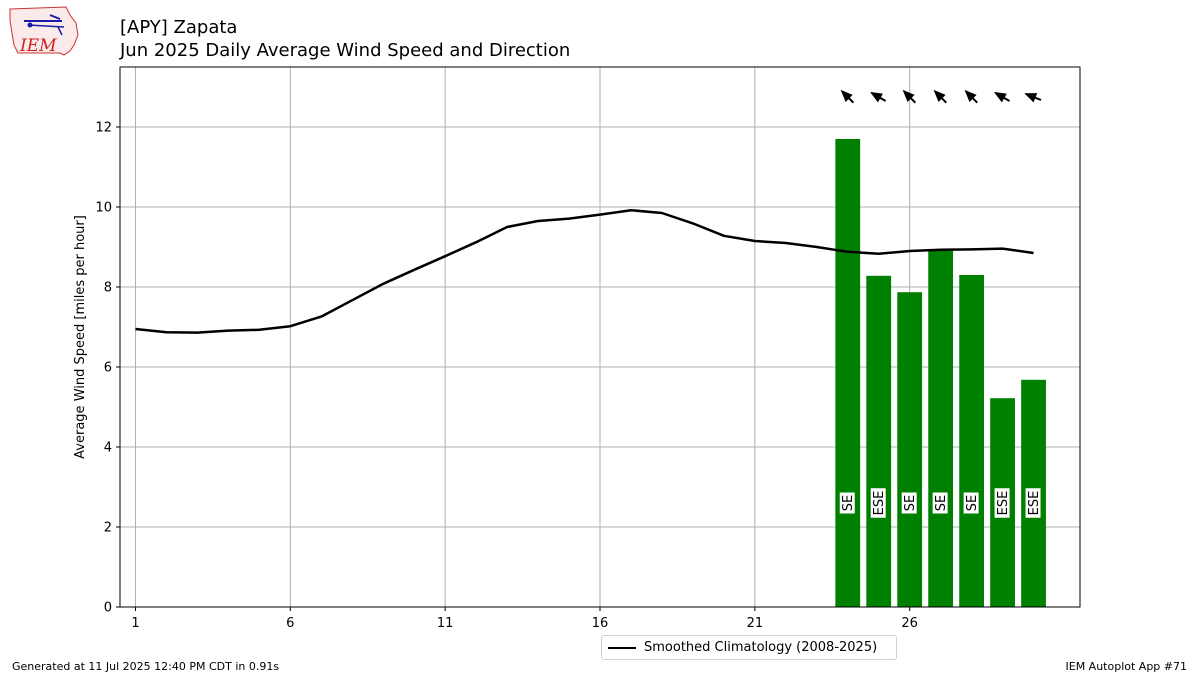  I want to click on legend-label: Smoothed Climatology (2008-2025), so click(761, 647).